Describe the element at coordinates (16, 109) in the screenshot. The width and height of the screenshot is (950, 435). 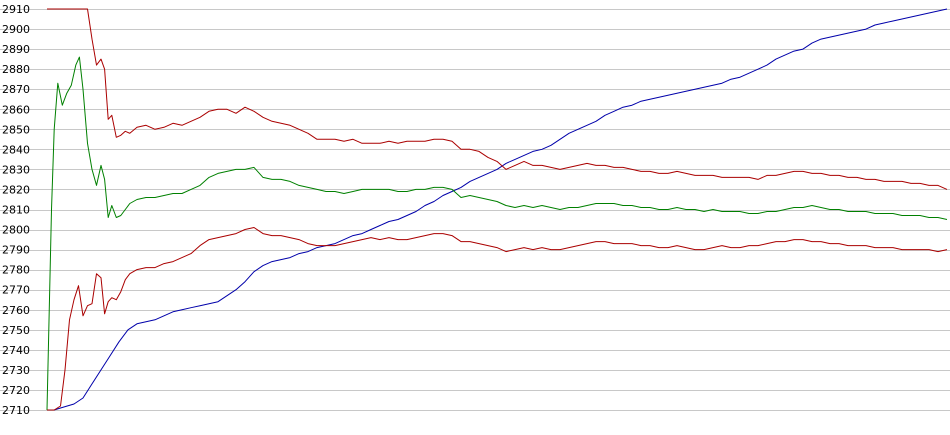
I see `y-tick-label-2860: 2860` at that location.